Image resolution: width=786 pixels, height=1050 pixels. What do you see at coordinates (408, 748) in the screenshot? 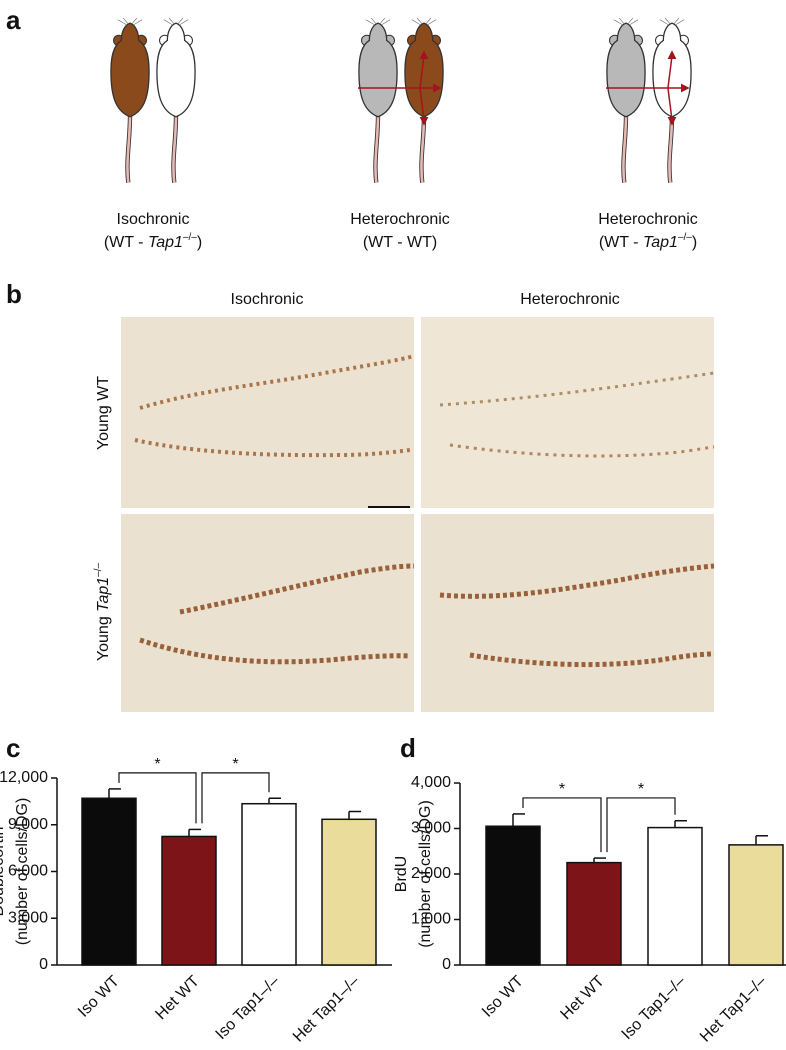
I see `panel-label: d` at bounding box center [408, 748].